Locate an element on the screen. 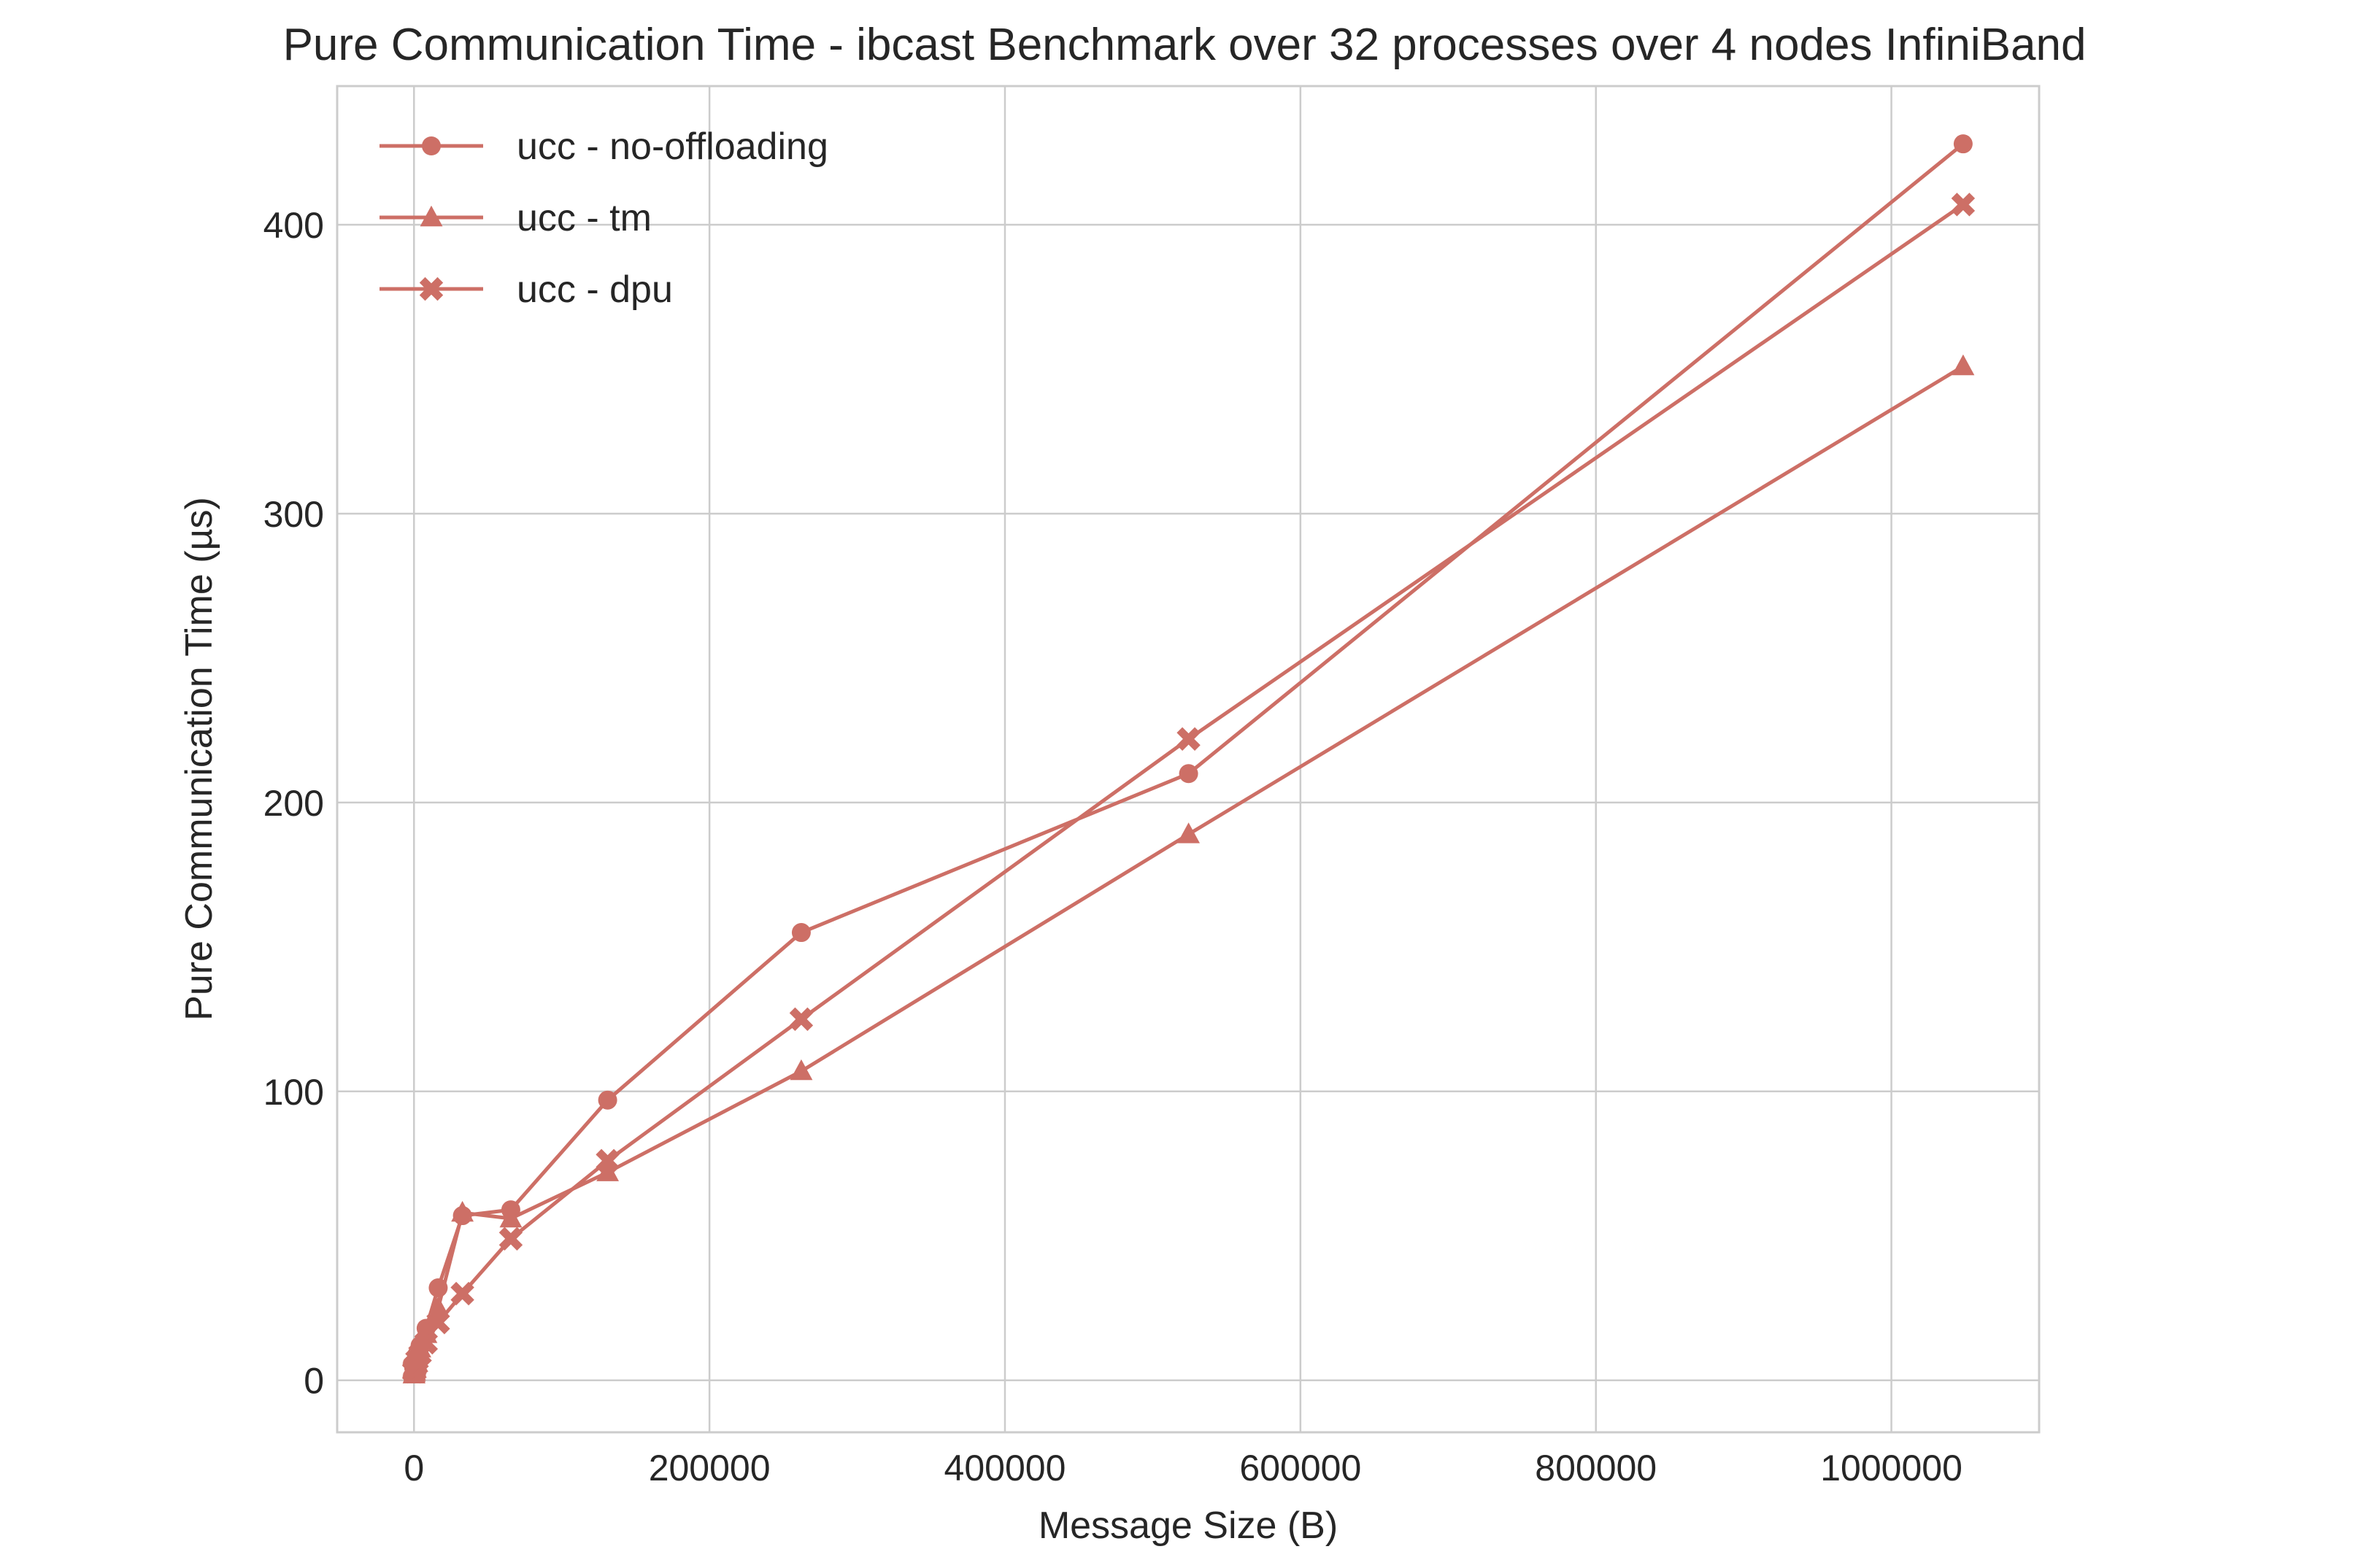  x-tick-label: 1000000 is located at coordinates (1891, 1468).